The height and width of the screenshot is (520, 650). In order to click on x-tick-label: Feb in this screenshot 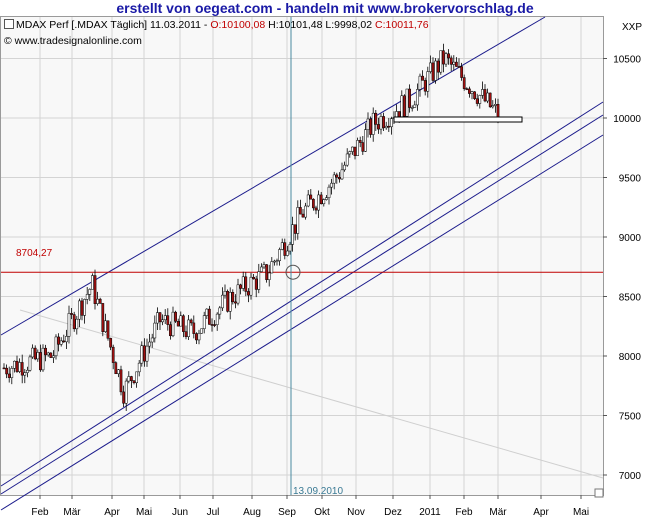, I will do `click(40, 512)`.